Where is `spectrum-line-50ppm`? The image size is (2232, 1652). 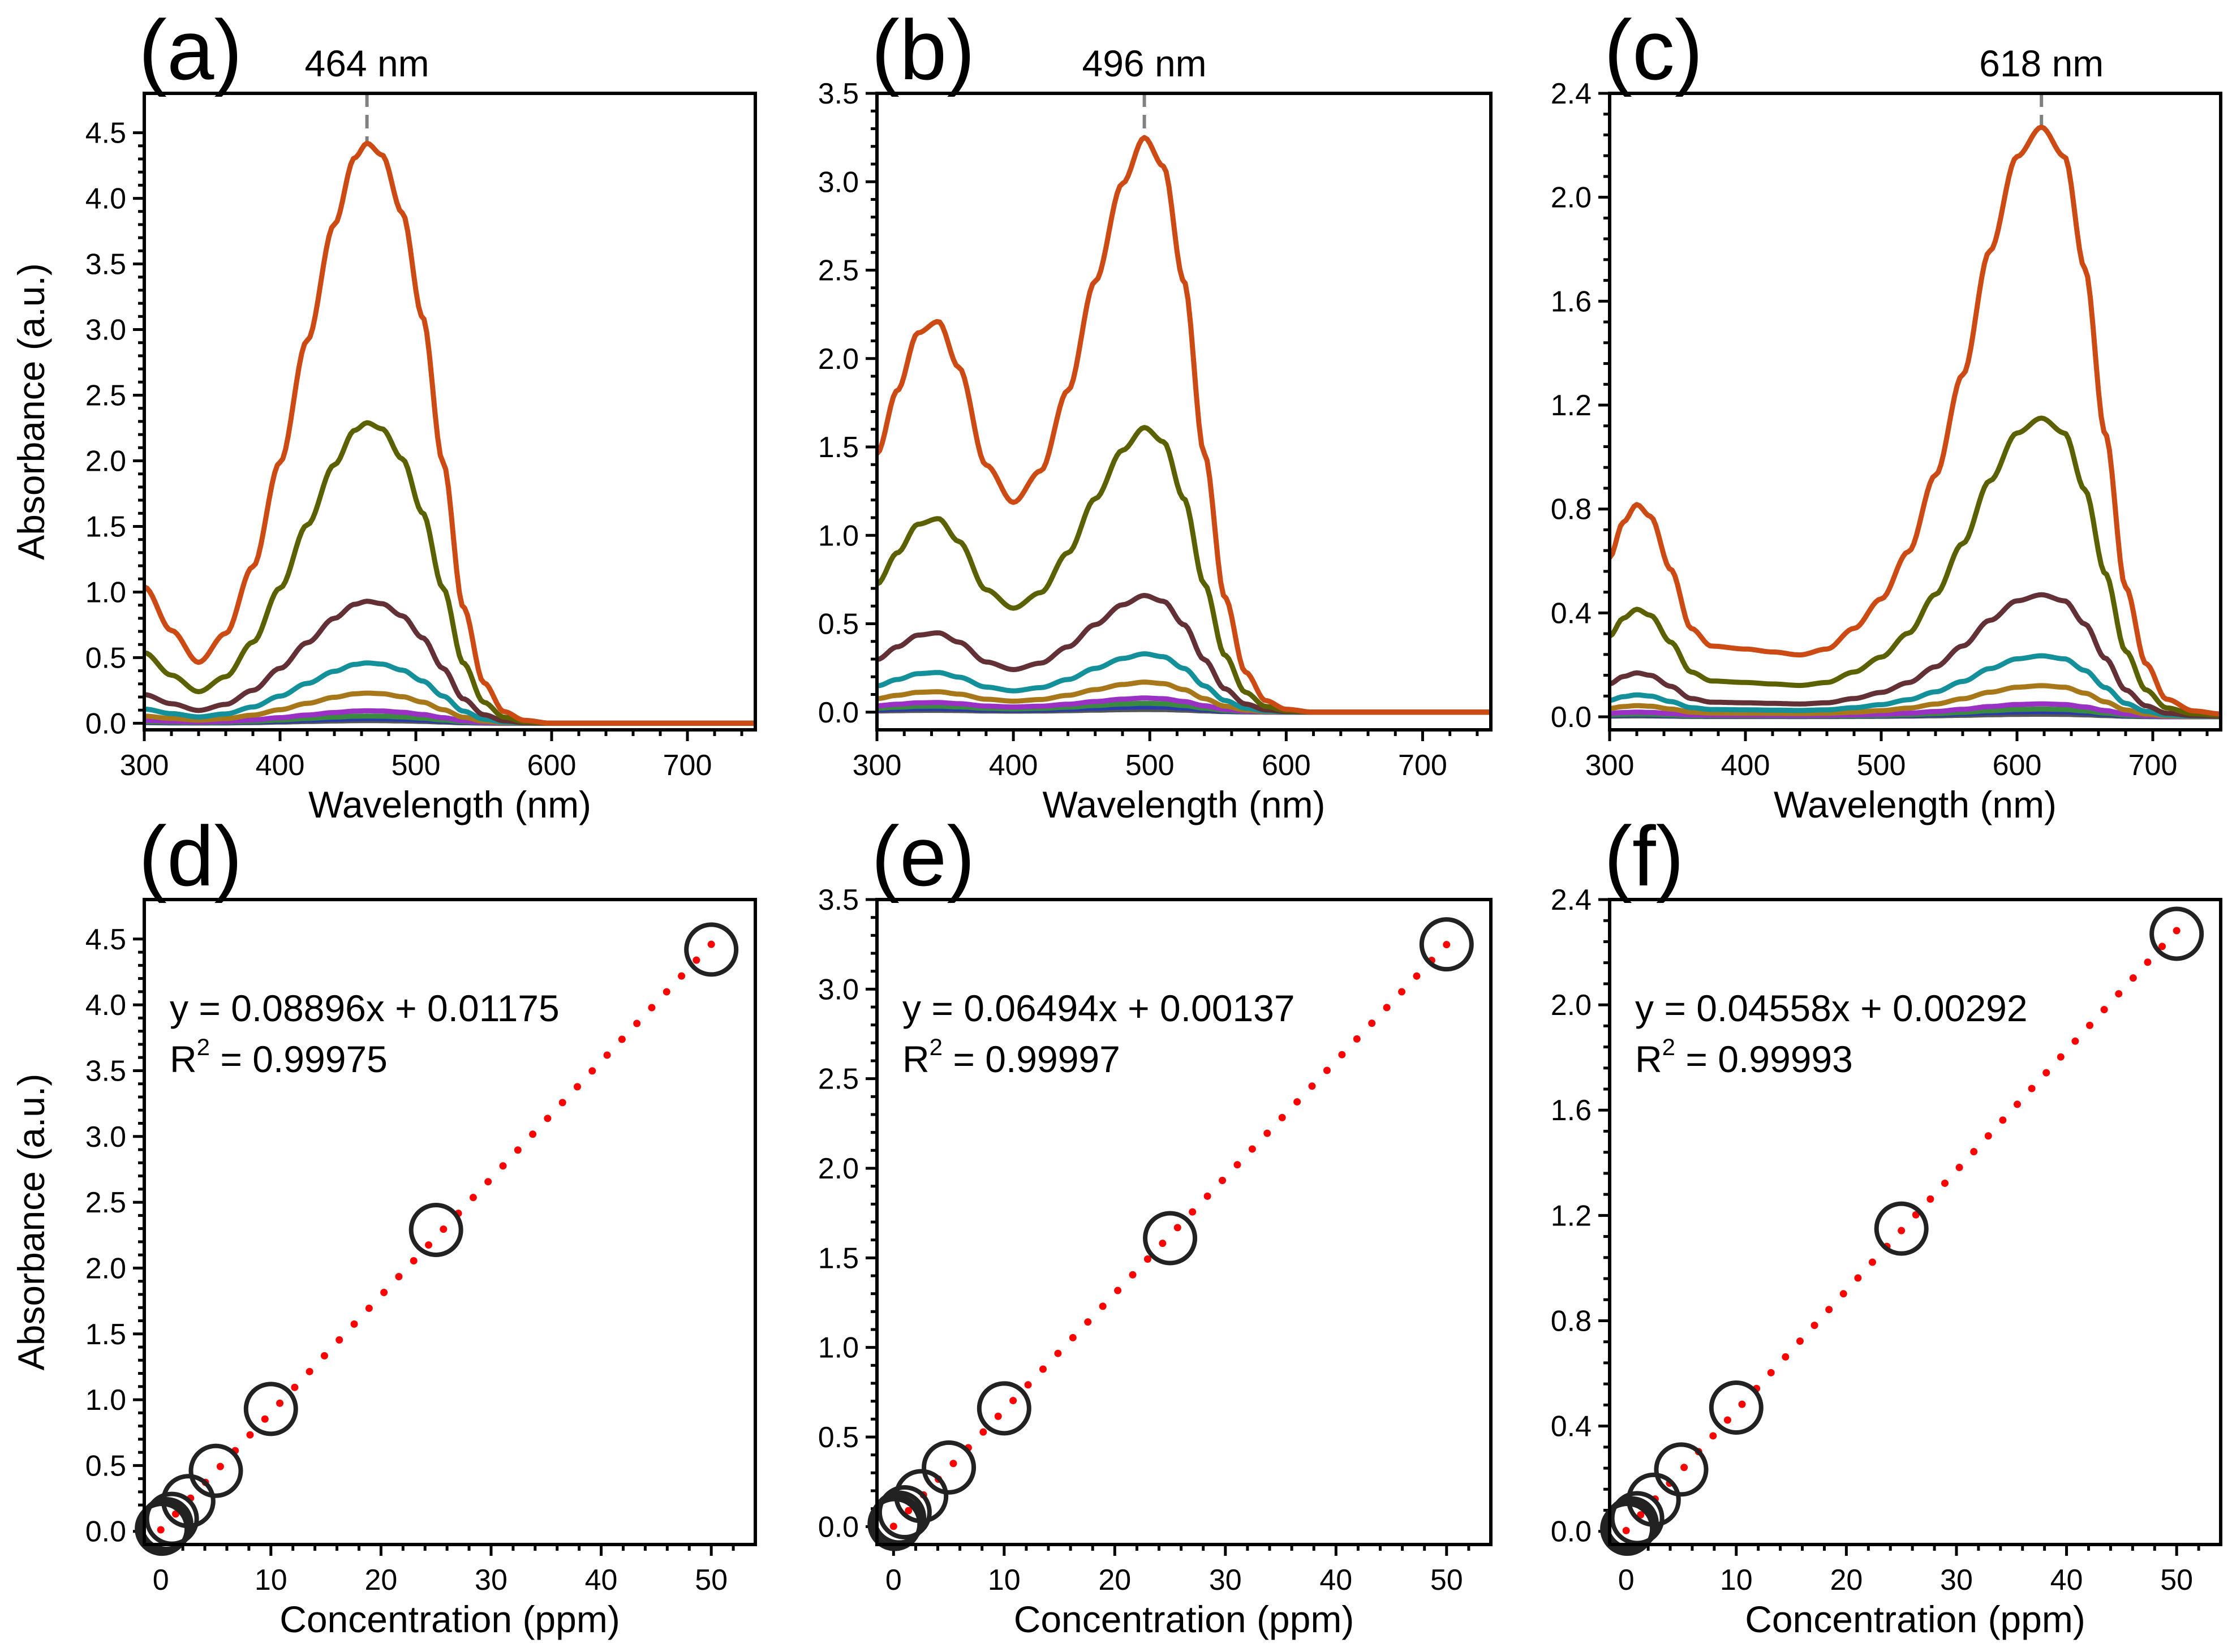
spectrum-line-50ppm is located at coordinates (1184, 425).